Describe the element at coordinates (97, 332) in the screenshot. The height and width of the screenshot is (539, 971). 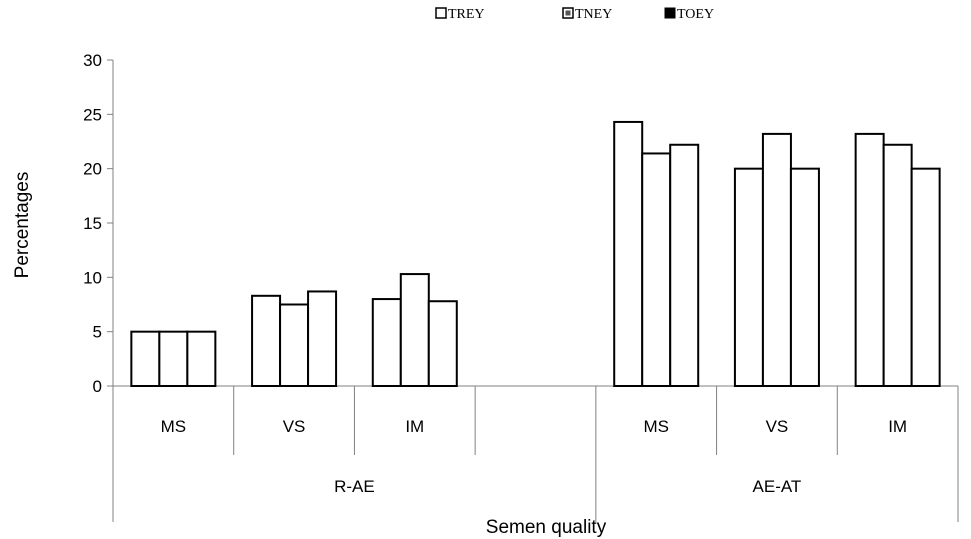
I see `y-tick-label: 5` at that location.